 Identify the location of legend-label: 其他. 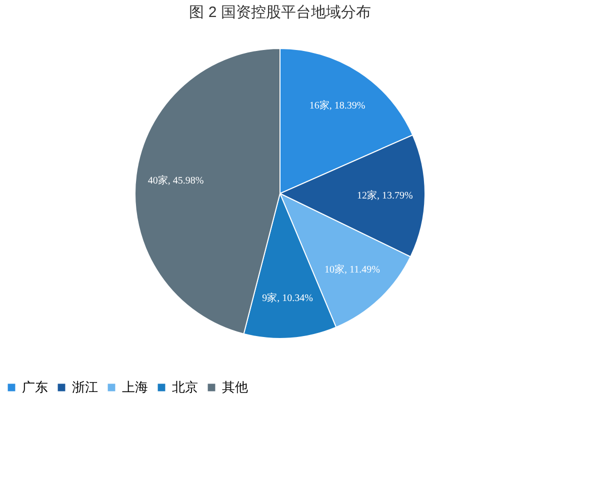
(235, 387).